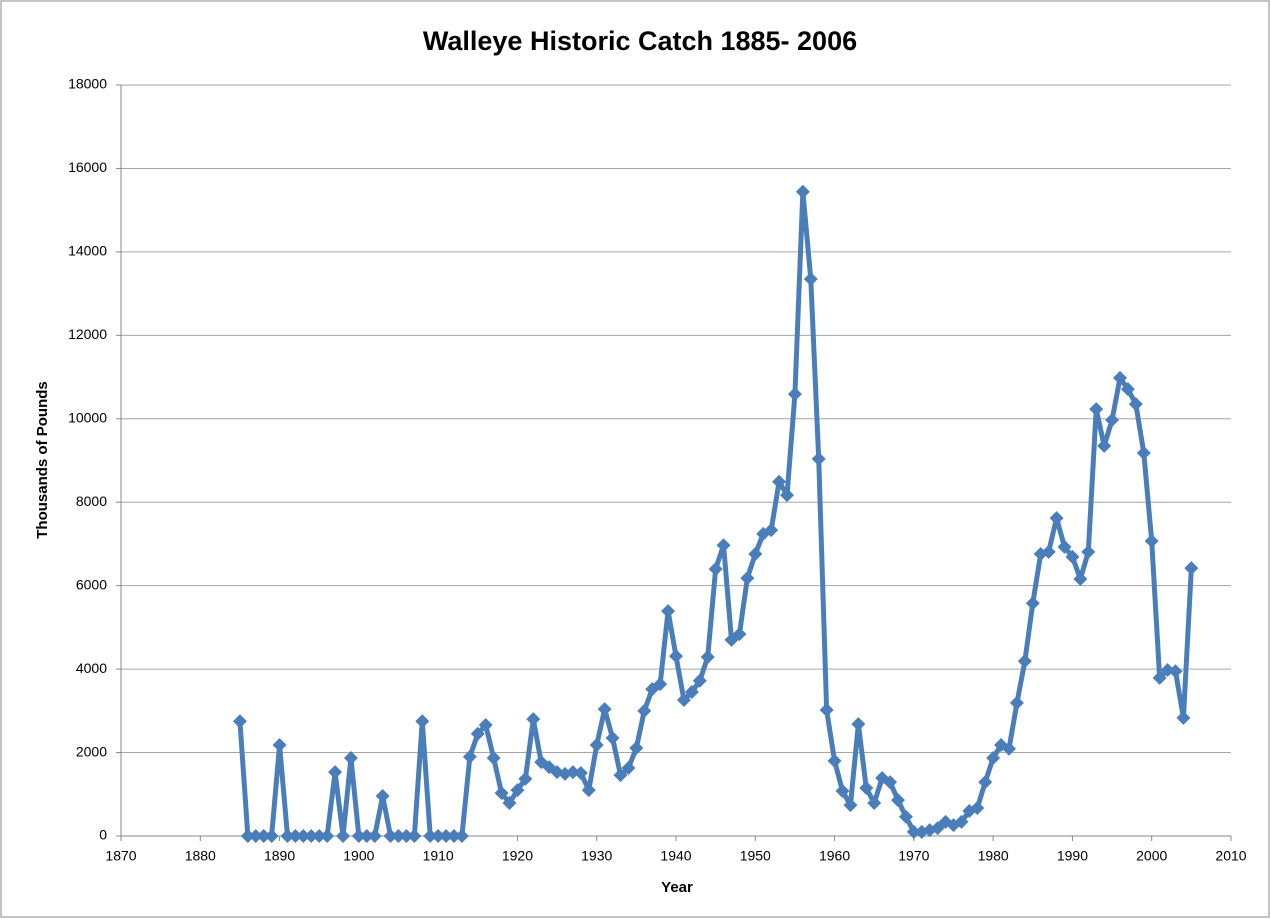 This screenshot has height=919, width=1271. What do you see at coordinates (279, 856) in the screenshot?
I see `x-tick-label: 1890` at bounding box center [279, 856].